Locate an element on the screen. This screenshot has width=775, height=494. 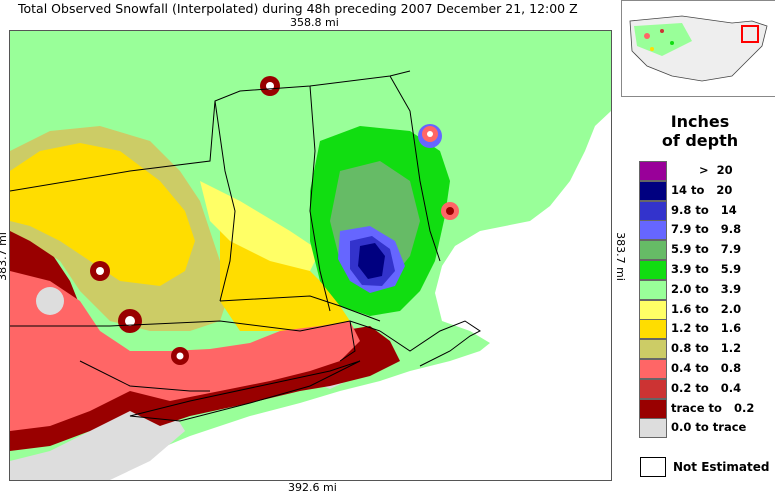
legend-label: 0.4 to 0.8 is located at coordinates (706, 367).